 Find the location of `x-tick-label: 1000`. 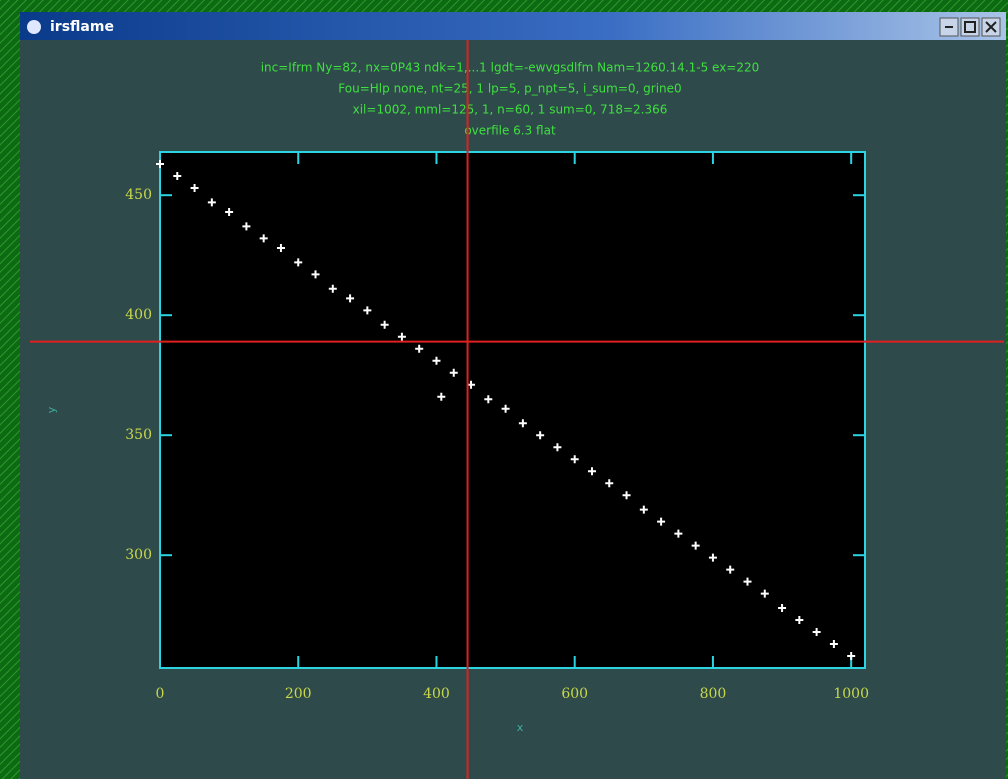

x-tick-label: 1000 is located at coordinates (851, 694).